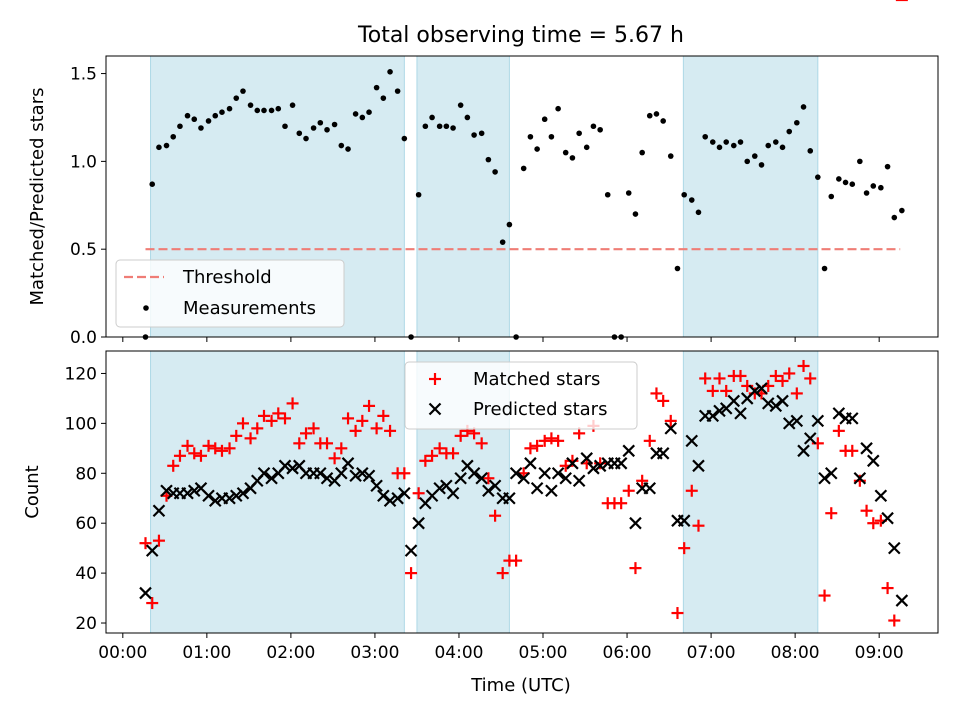 Image resolution: width=960 pixels, height=720 pixels. What do you see at coordinates (86, 574) in the screenshot?
I see `count-ytick-label: 40` at bounding box center [86, 574].